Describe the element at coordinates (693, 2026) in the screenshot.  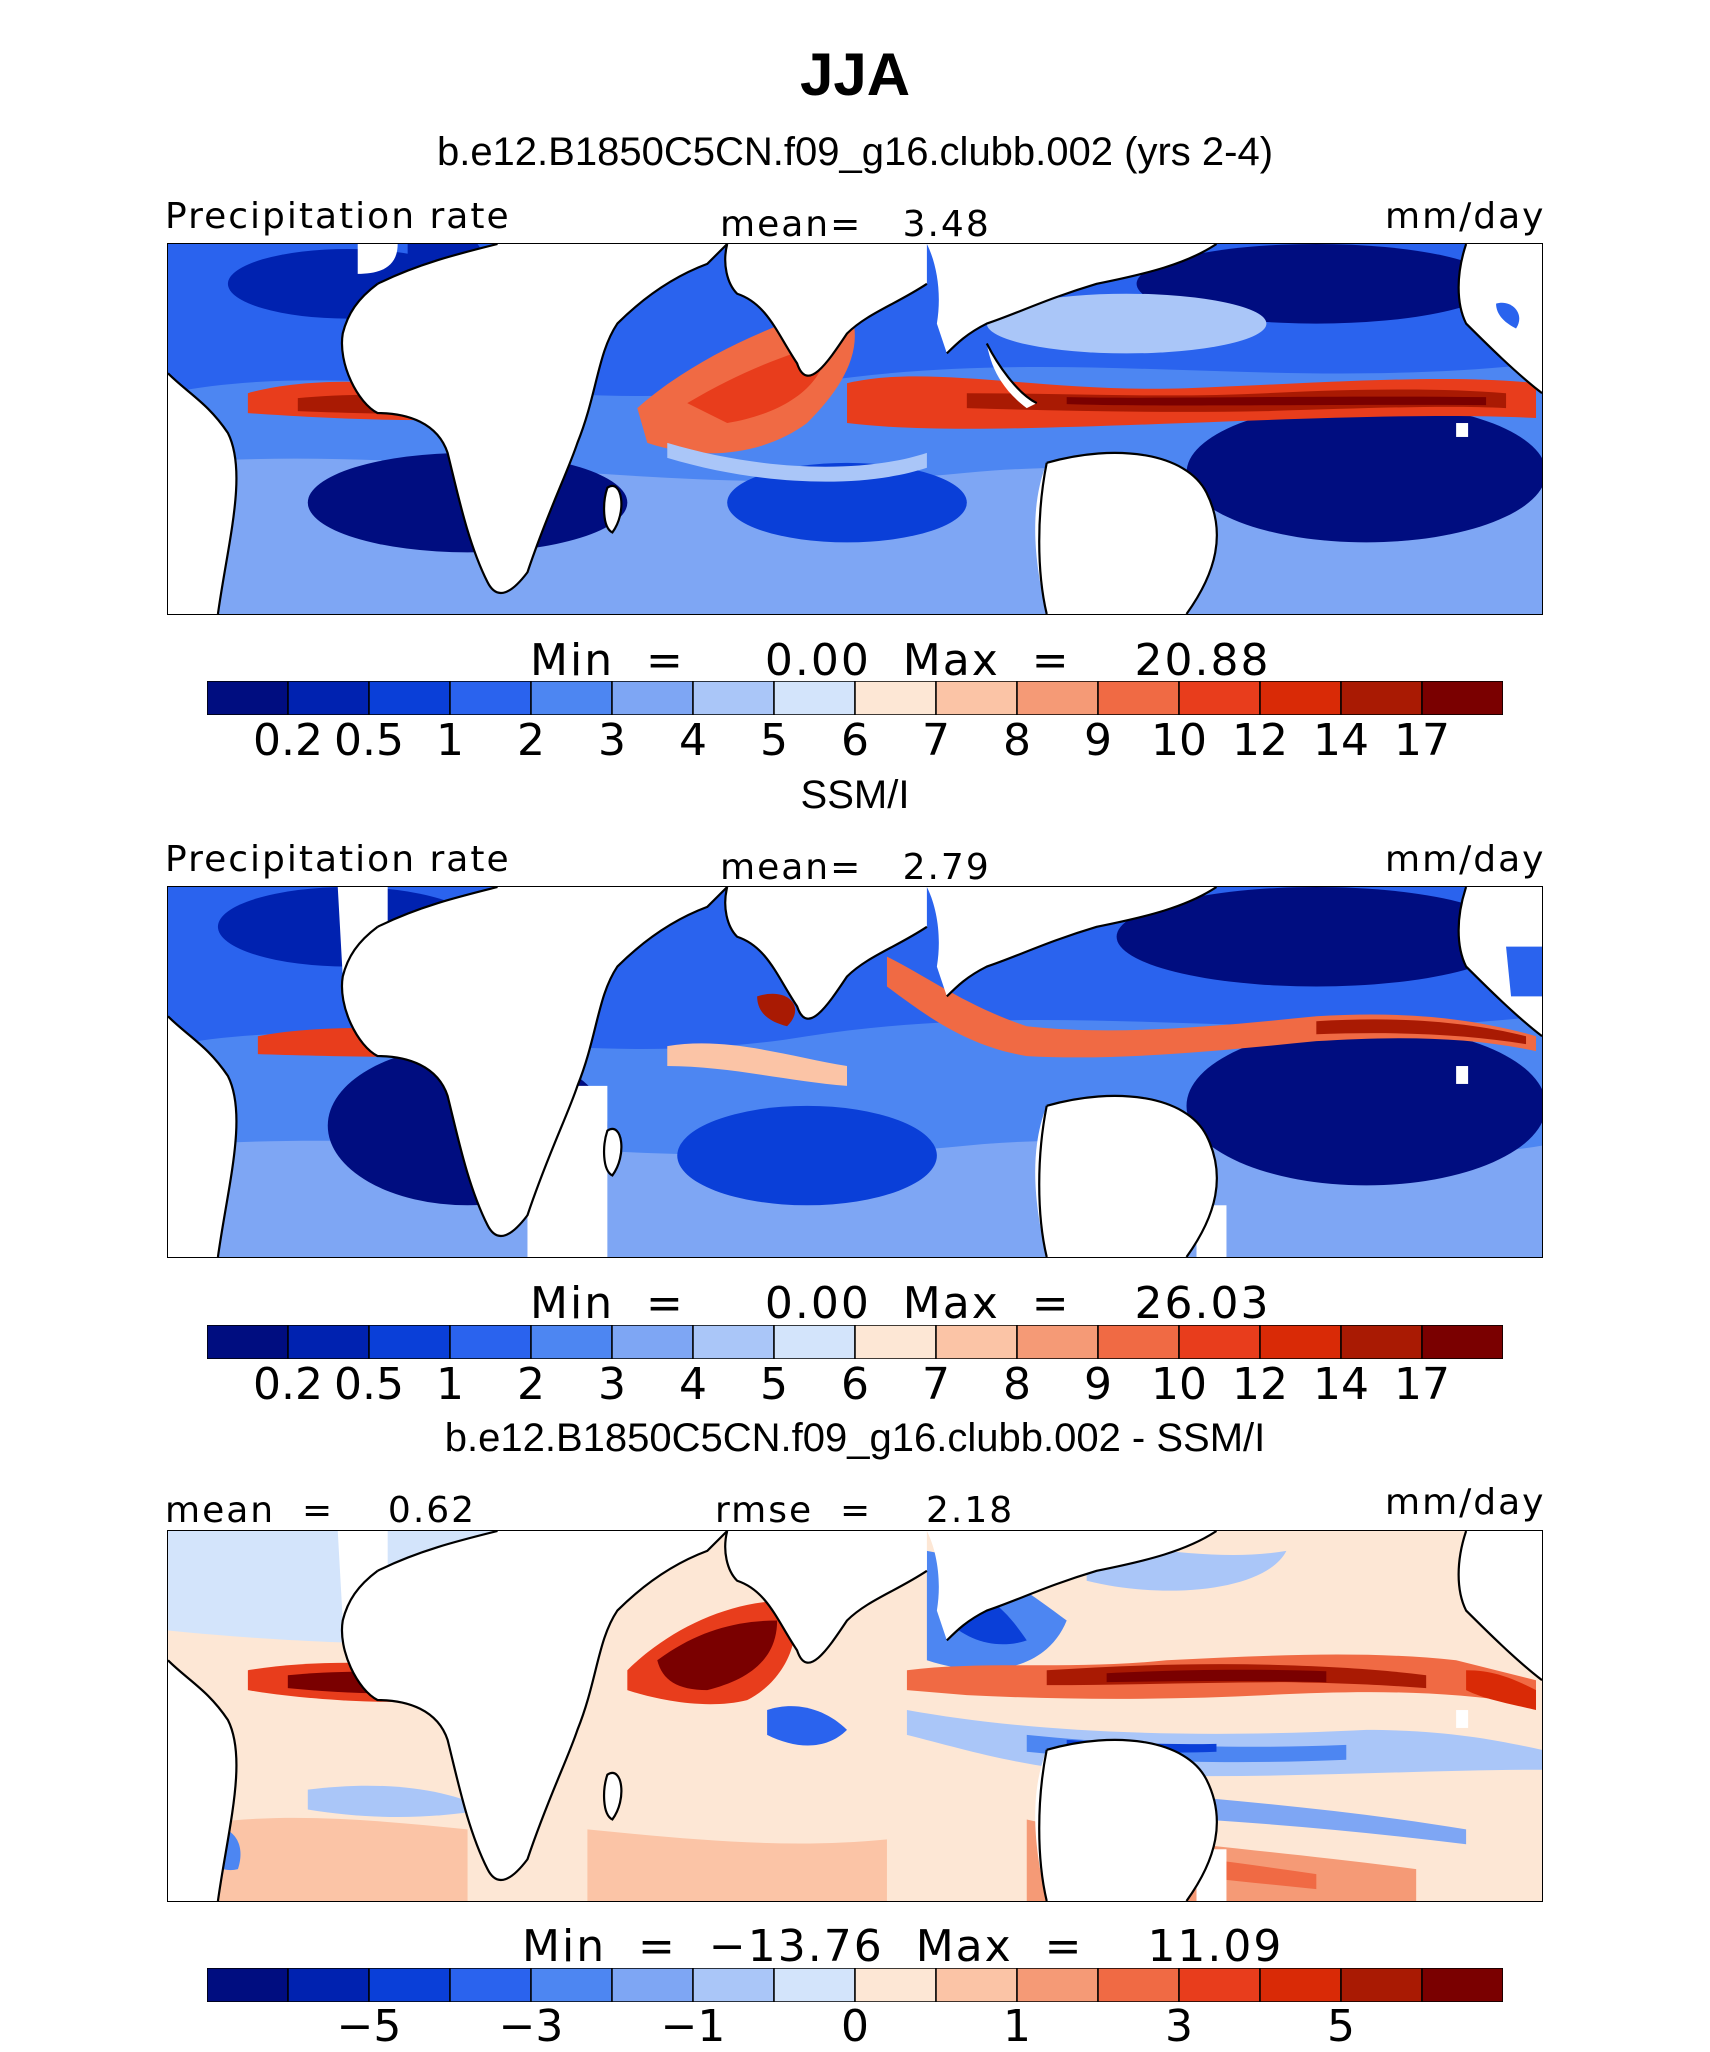
I see `colorbar-tick-label: −1` at that location.